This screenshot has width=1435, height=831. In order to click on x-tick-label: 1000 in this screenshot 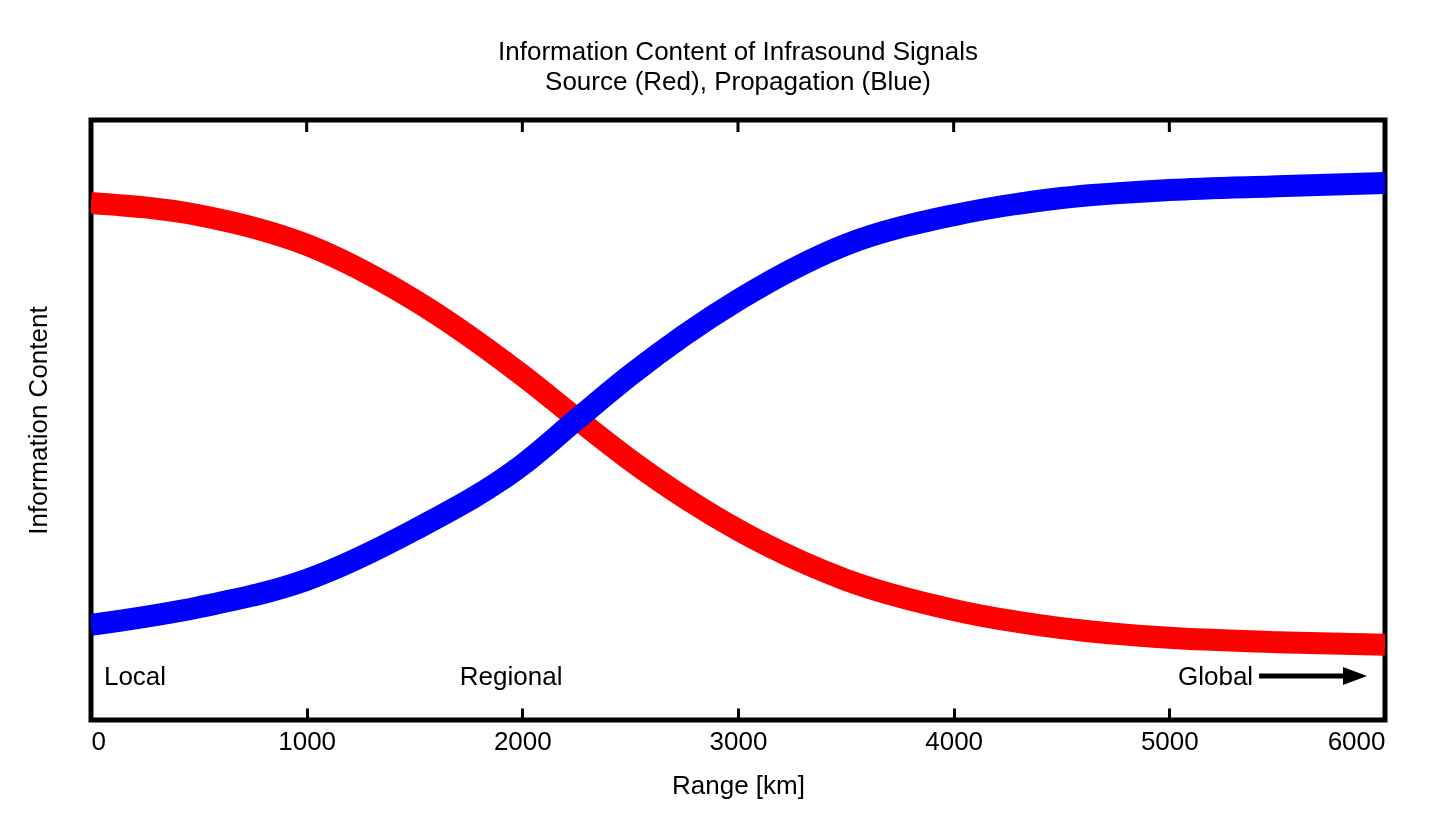, I will do `click(307, 740)`.